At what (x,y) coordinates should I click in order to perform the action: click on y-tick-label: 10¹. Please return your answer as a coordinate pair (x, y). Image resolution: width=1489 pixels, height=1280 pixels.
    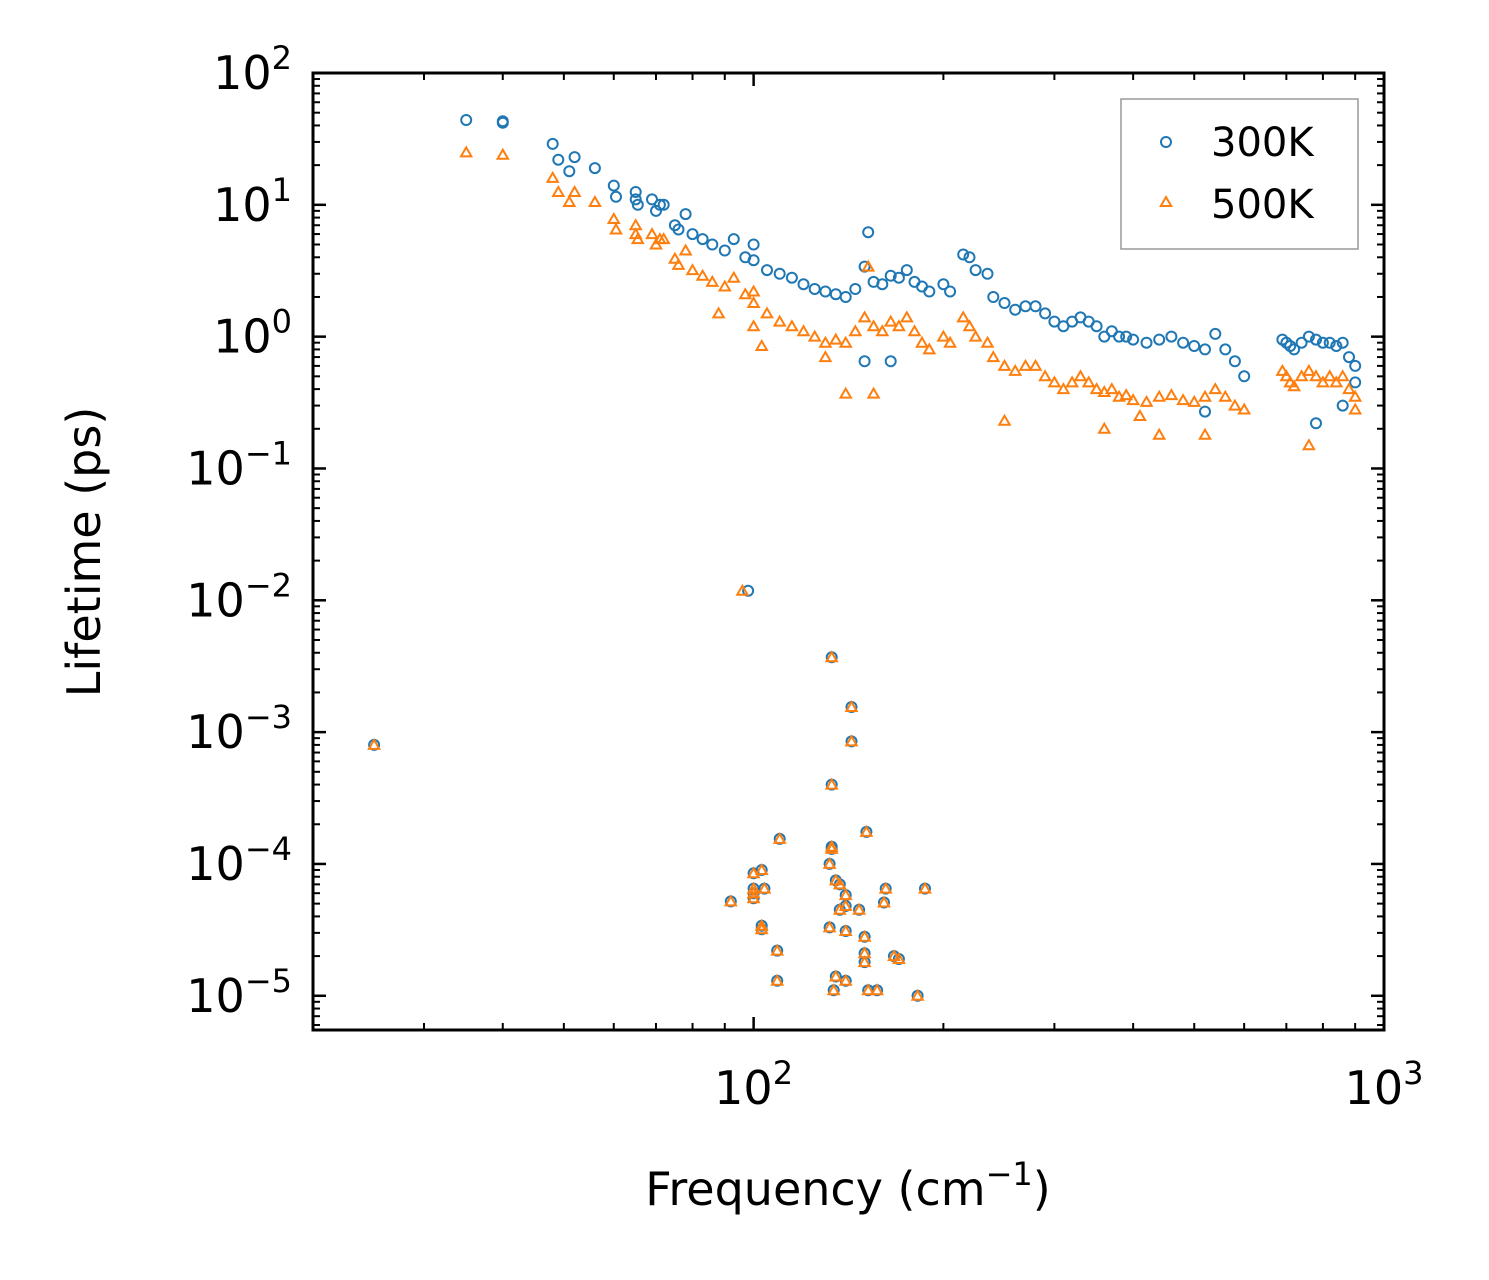
    Looking at the image, I should click on (252, 201).